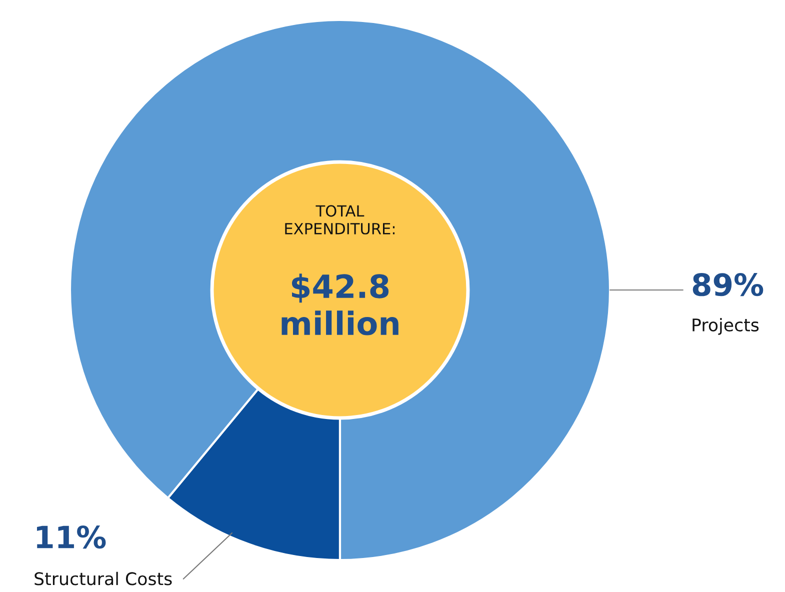 This screenshot has height=592, width=785. Describe the element at coordinates (340, 219) in the screenshot. I see `text: TOTAL EXPENDITURE:` at that location.